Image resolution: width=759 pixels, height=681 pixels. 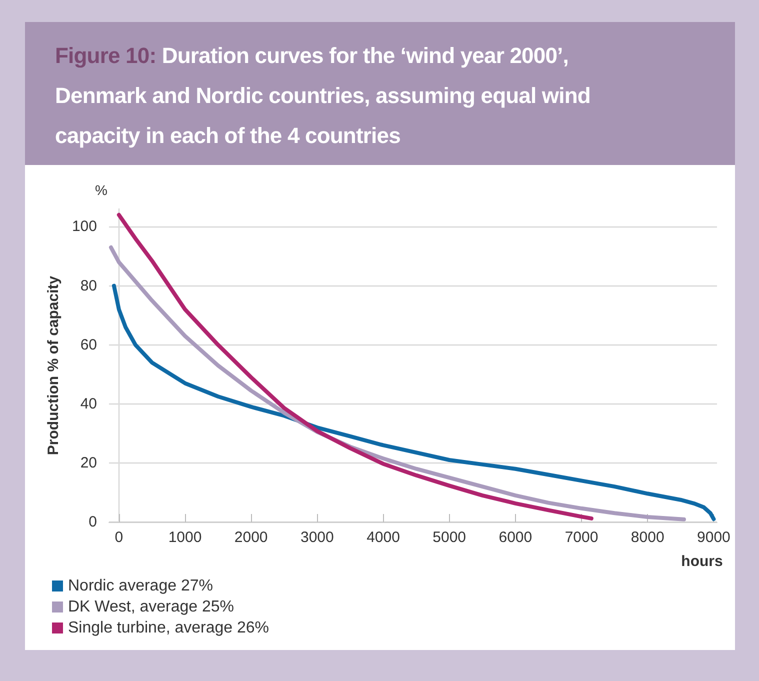 What do you see at coordinates (88, 403) in the screenshot?
I see `y-tick-label: 40` at bounding box center [88, 403].